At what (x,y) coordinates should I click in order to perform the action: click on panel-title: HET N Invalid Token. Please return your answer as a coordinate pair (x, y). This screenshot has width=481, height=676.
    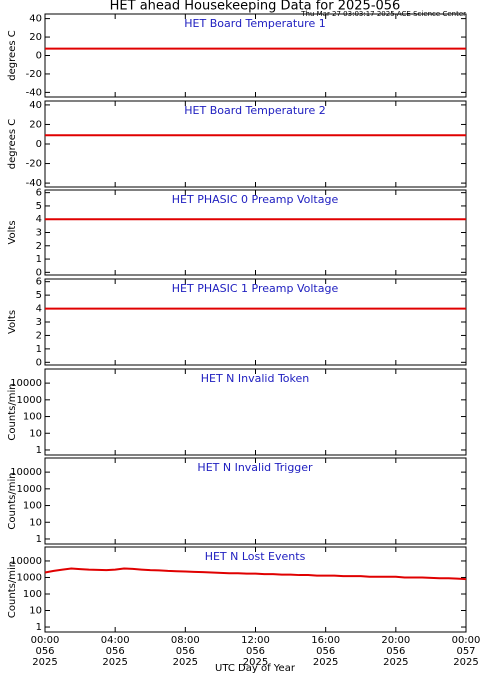
    Looking at the image, I should click on (255, 378).